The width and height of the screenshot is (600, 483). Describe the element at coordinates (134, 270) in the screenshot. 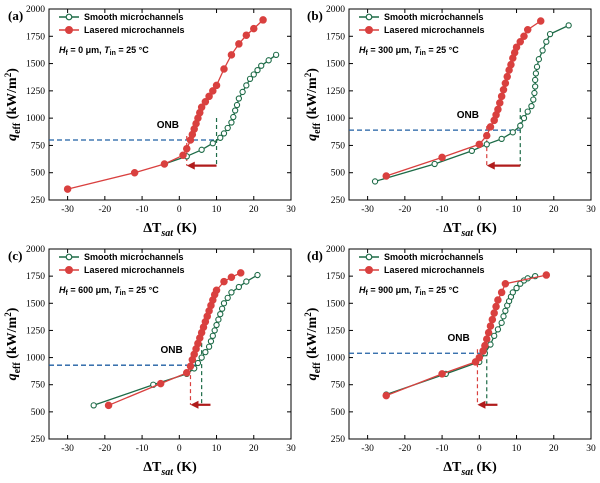

I see `legend-label: Lasered microchannels` at that location.